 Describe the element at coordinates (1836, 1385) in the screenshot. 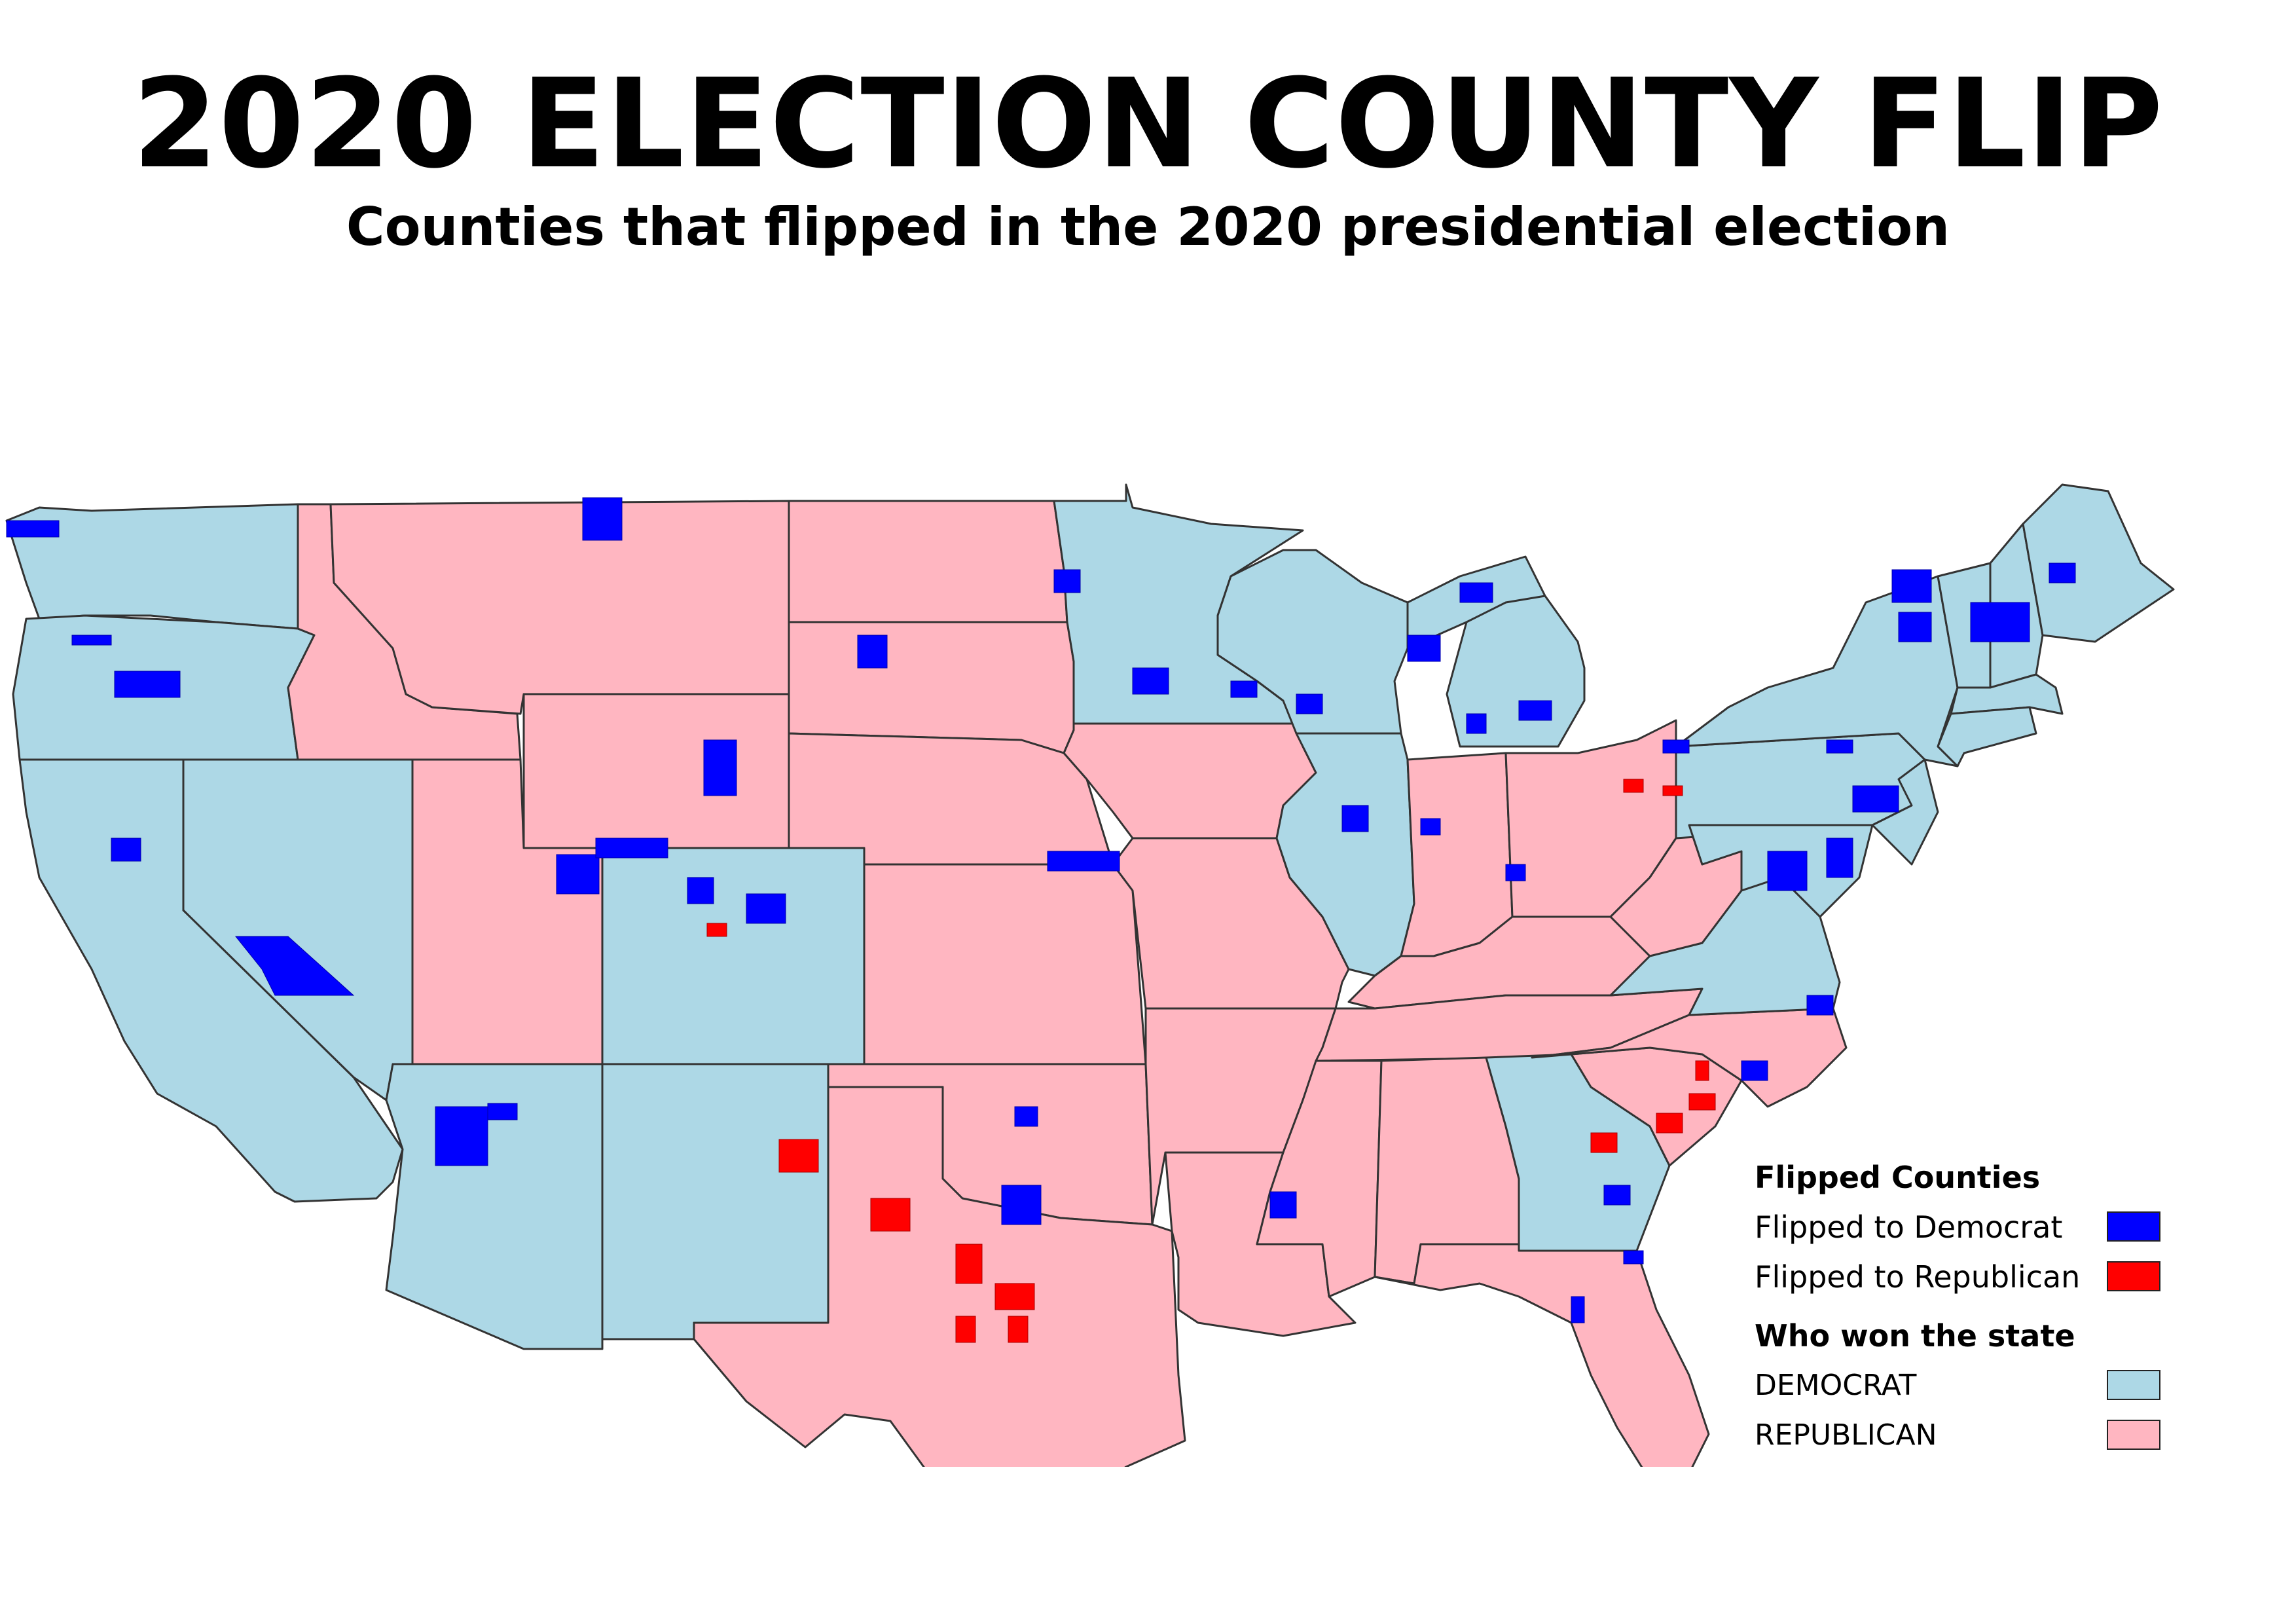

I see `legend-label: DEMOCRAT` at that location.